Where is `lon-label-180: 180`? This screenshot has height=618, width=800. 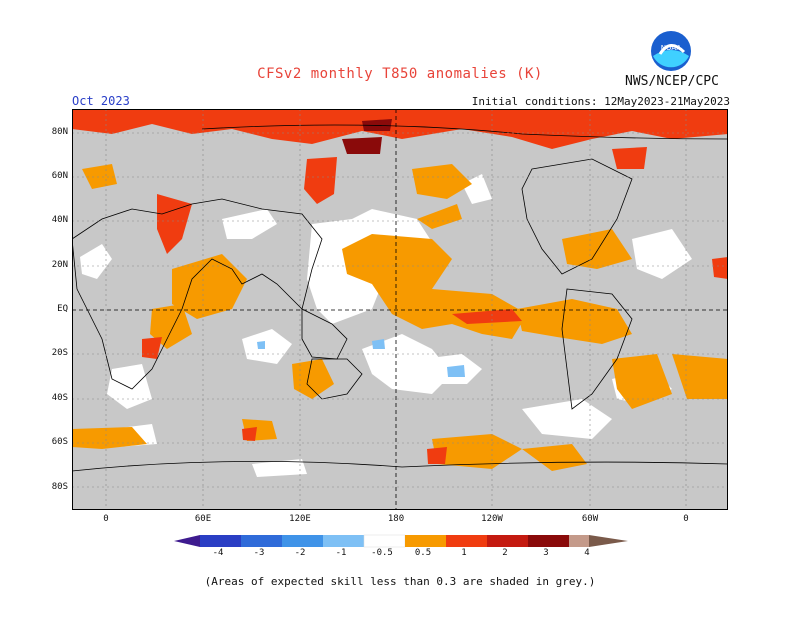
lon-label-180: 180 is located at coordinates (396, 519).